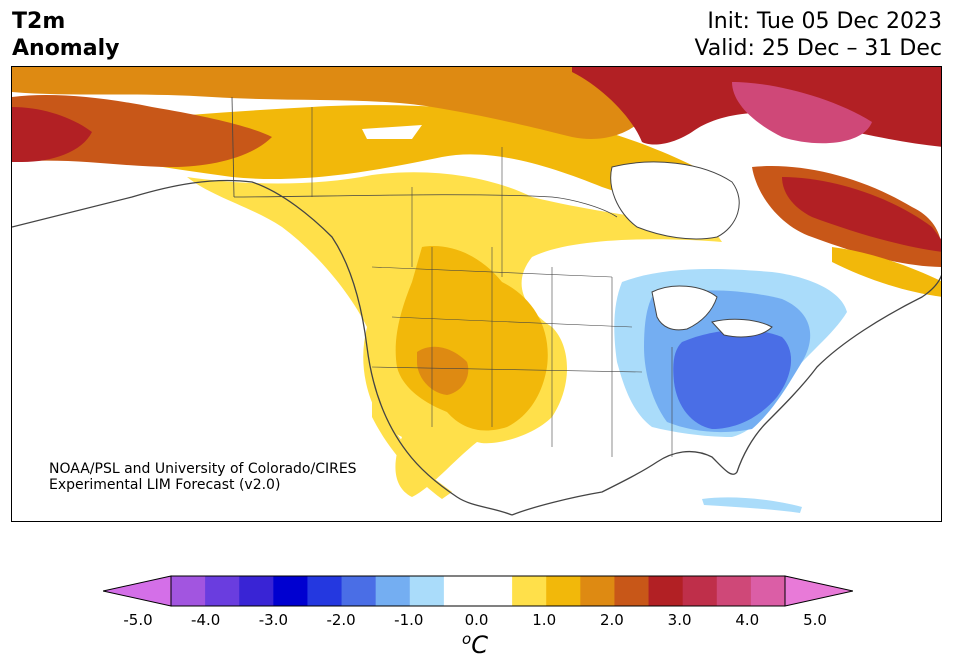 The image size is (954, 671). I want to click on colorbar-units: oC, so click(475, 644).